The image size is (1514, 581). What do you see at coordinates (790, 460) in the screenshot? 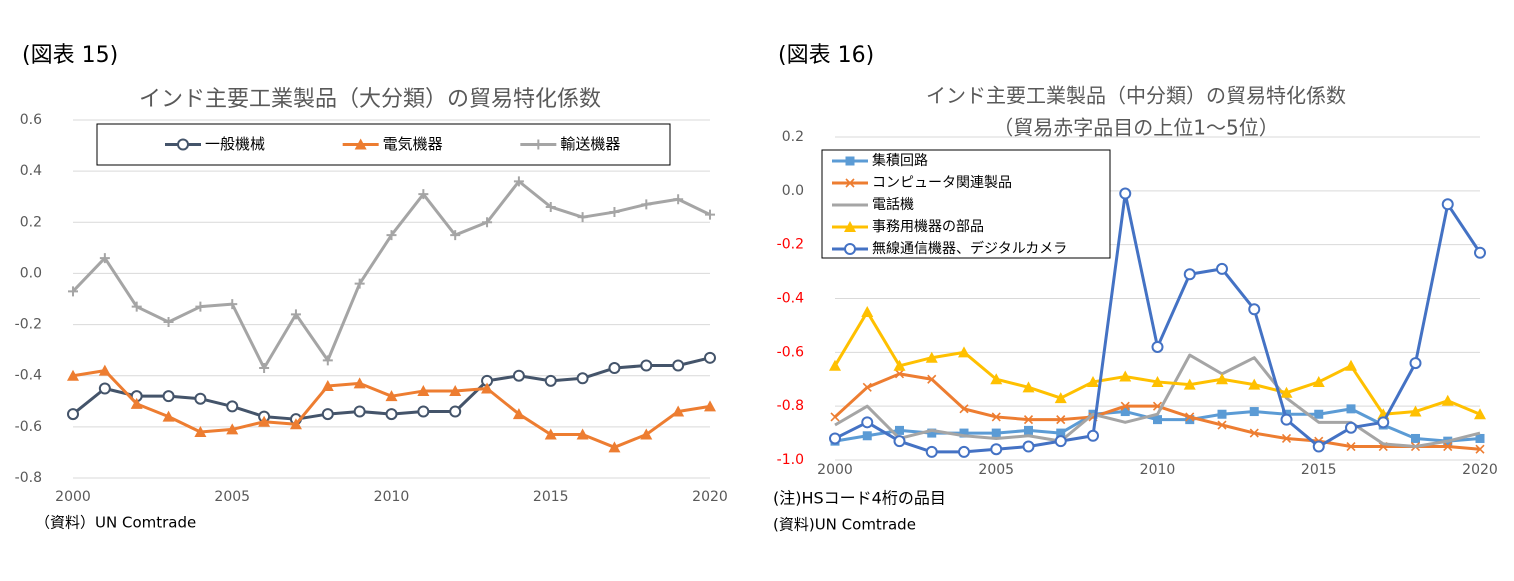
I see `y-tick-label: -1.0` at bounding box center [790, 460].